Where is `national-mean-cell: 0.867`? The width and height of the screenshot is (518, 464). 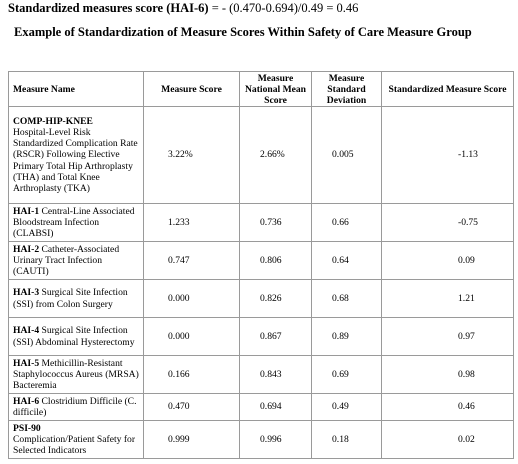 national-mean-cell: 0.867 is located at coordinates (275, 336).